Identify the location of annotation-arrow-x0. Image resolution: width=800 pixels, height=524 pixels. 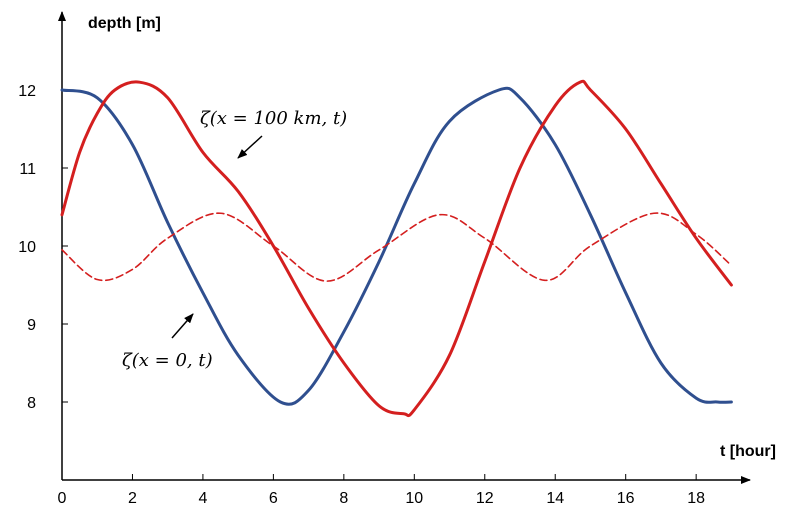
(182, 326).